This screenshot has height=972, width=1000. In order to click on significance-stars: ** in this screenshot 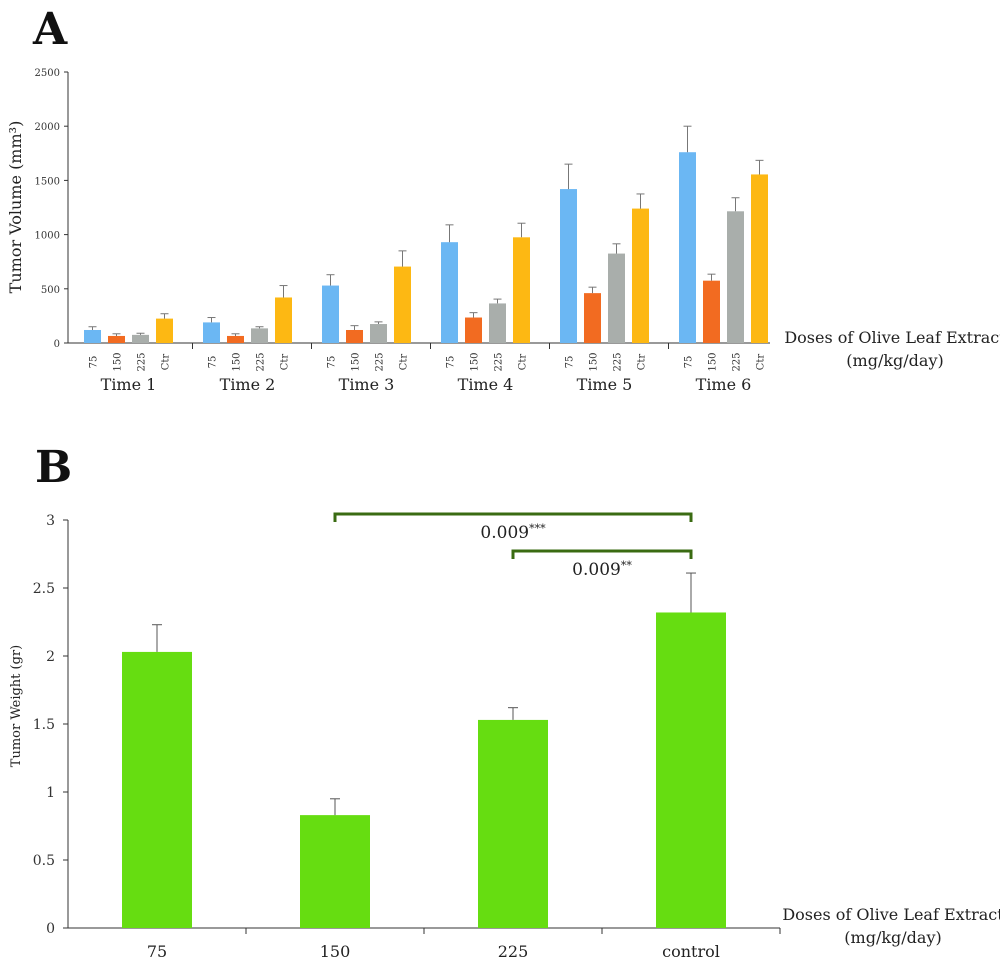, I will do `click(627, 565)`.